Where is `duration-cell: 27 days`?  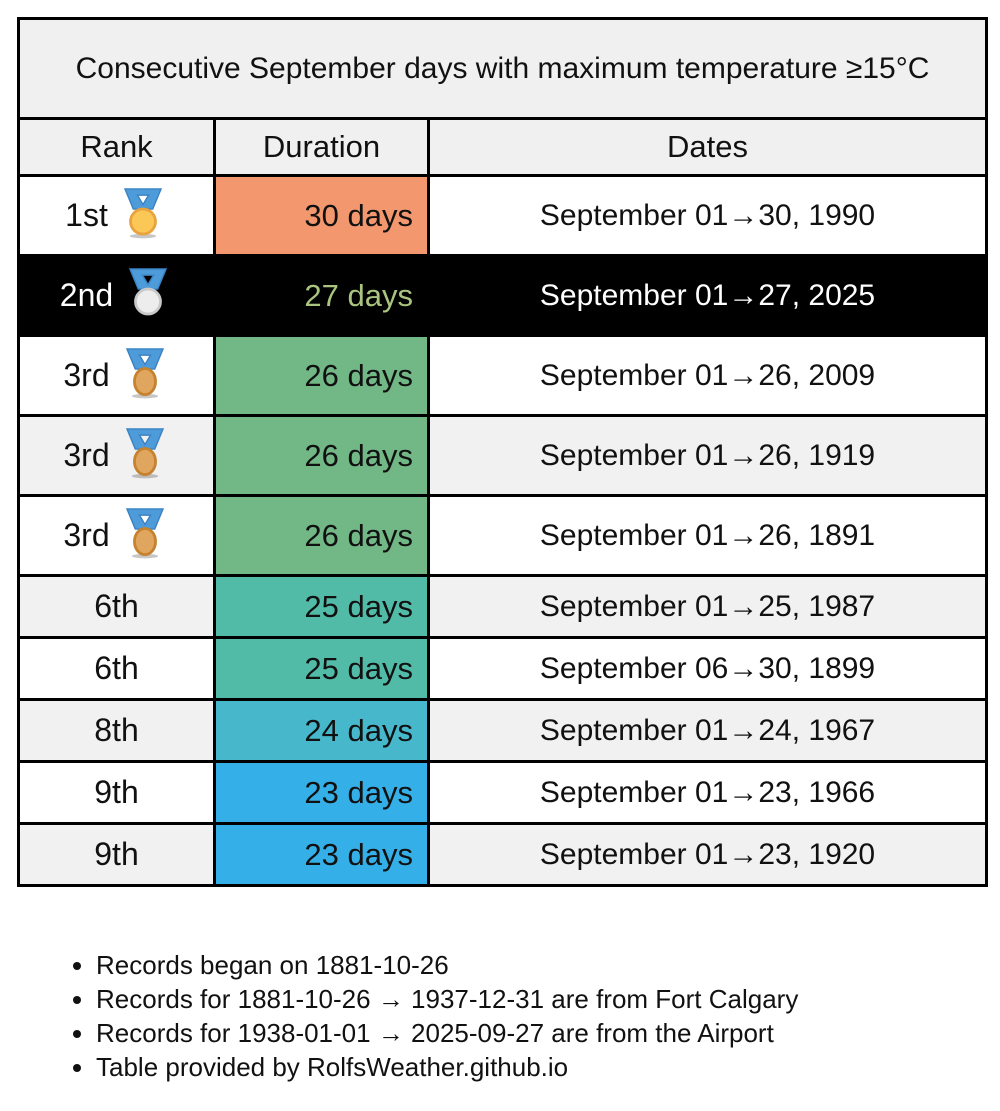 duration-cell: 27 days is located at coordinates (321, 295).